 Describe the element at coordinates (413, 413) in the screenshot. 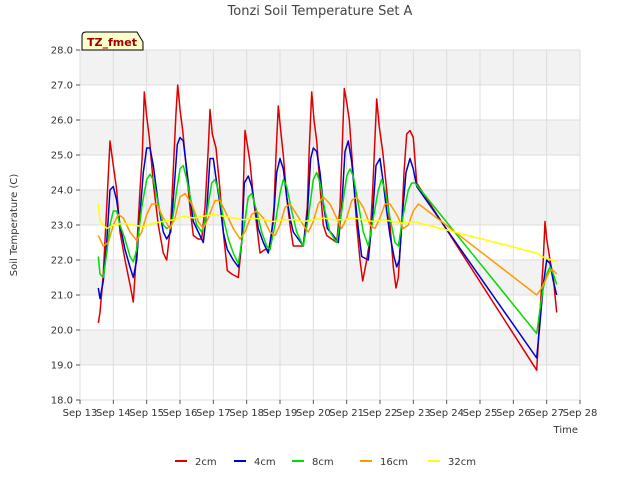

I see `x-tick-label: Sep 23` at that location.